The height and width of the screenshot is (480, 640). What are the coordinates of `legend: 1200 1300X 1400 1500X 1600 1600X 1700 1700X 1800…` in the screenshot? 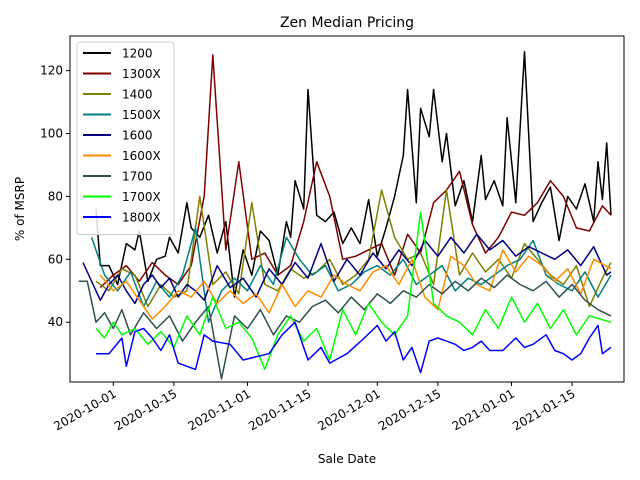 It's located at (125, 138).